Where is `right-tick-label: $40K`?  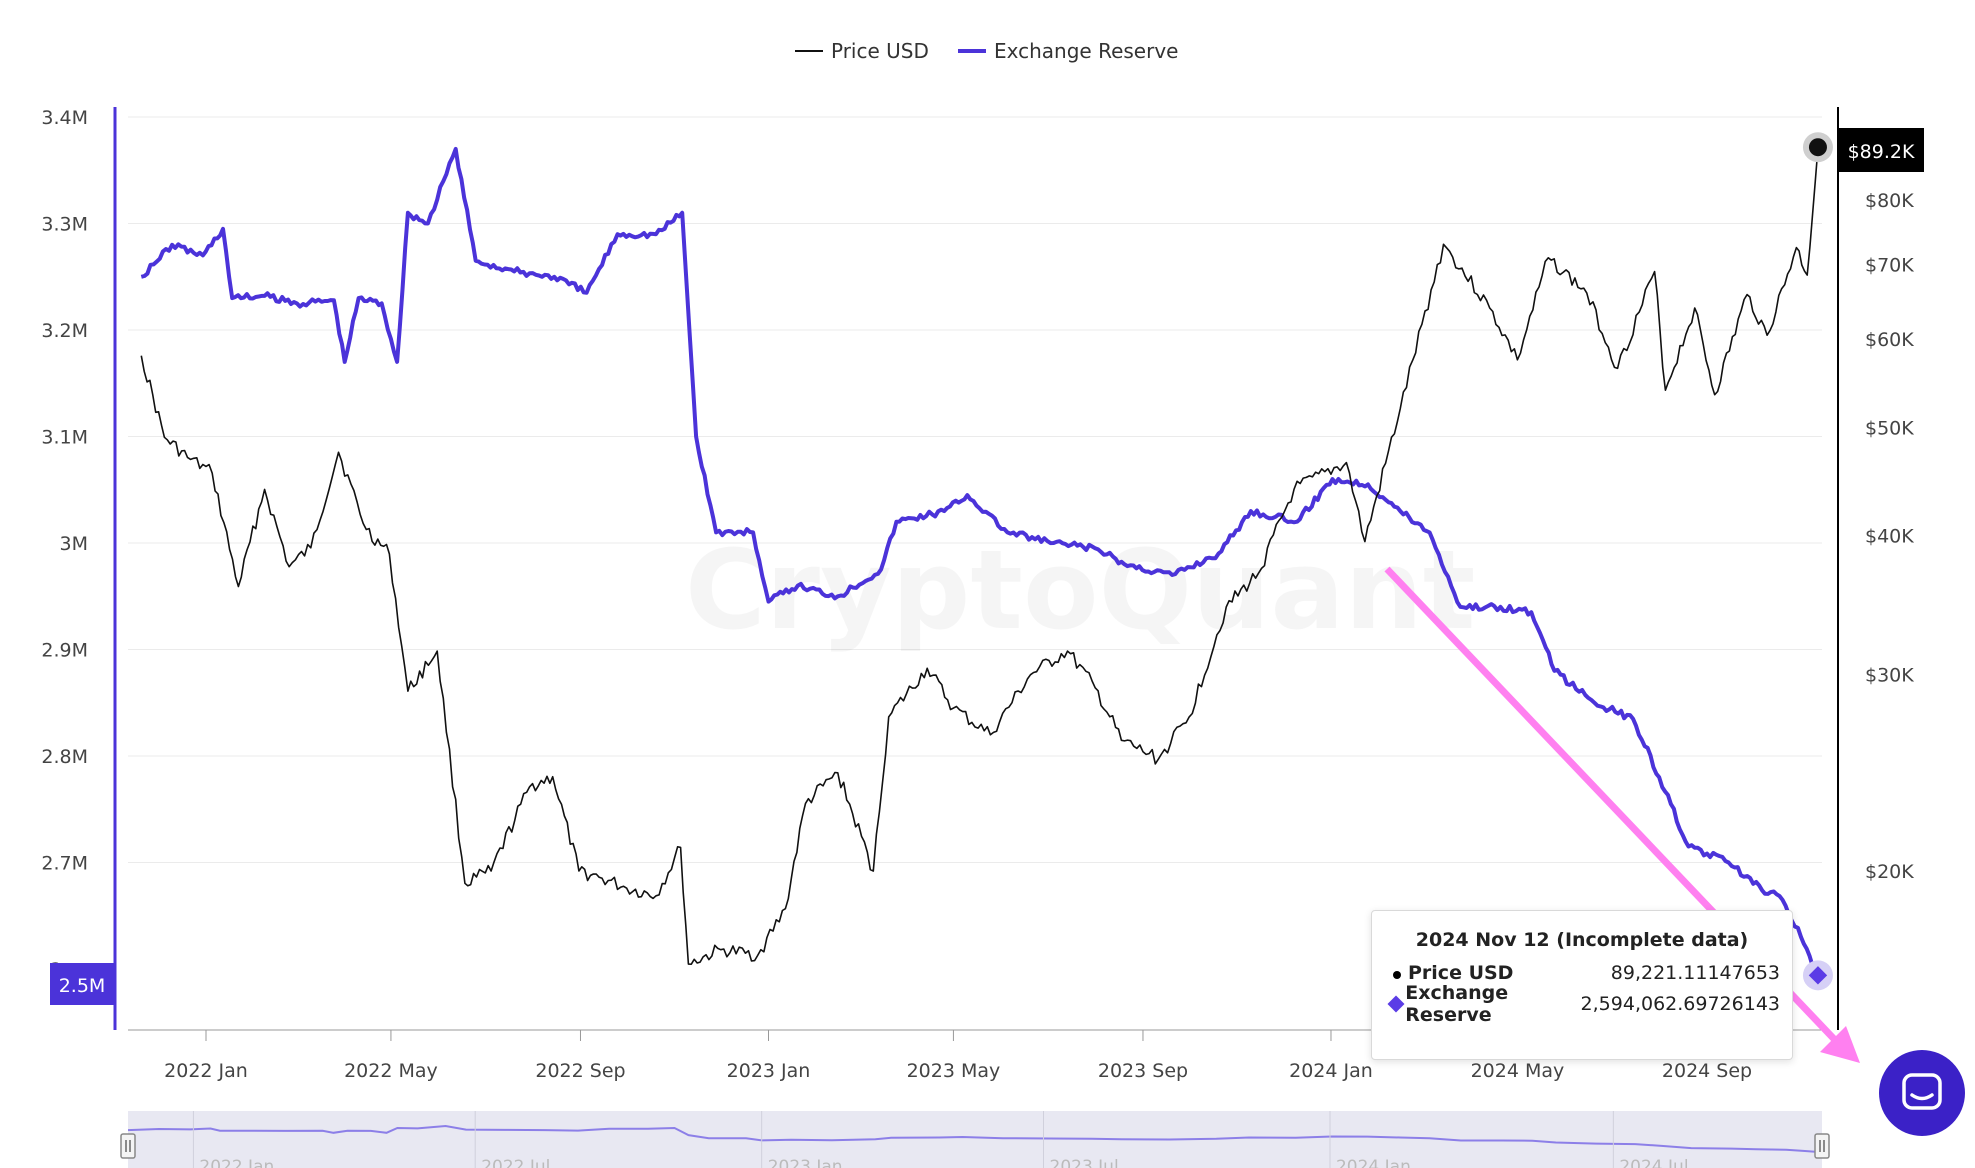 right-tick-label: $40K is located at coordinates (1889, 537).